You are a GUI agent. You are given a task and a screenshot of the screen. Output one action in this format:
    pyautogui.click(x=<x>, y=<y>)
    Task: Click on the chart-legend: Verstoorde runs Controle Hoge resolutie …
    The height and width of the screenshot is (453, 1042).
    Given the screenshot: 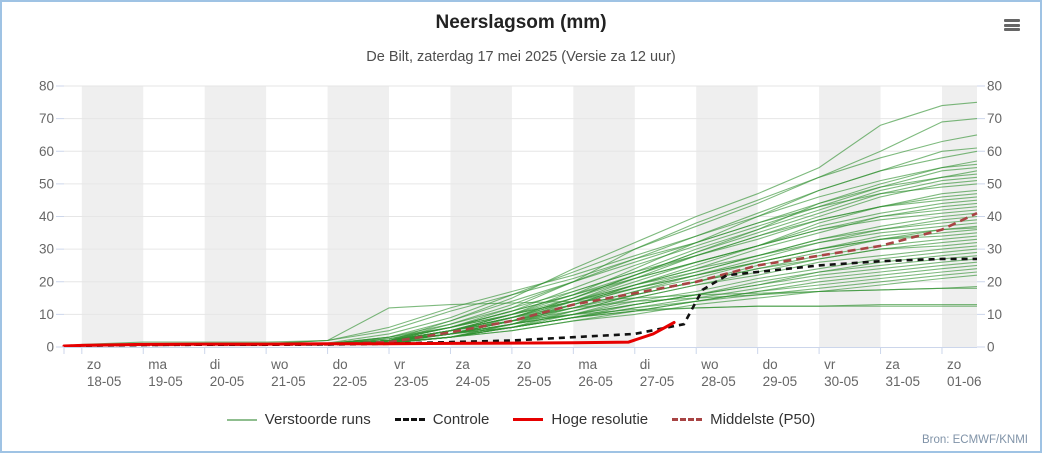 What is the action you would take?
    pyautogui.click(x=521, y=419)
    